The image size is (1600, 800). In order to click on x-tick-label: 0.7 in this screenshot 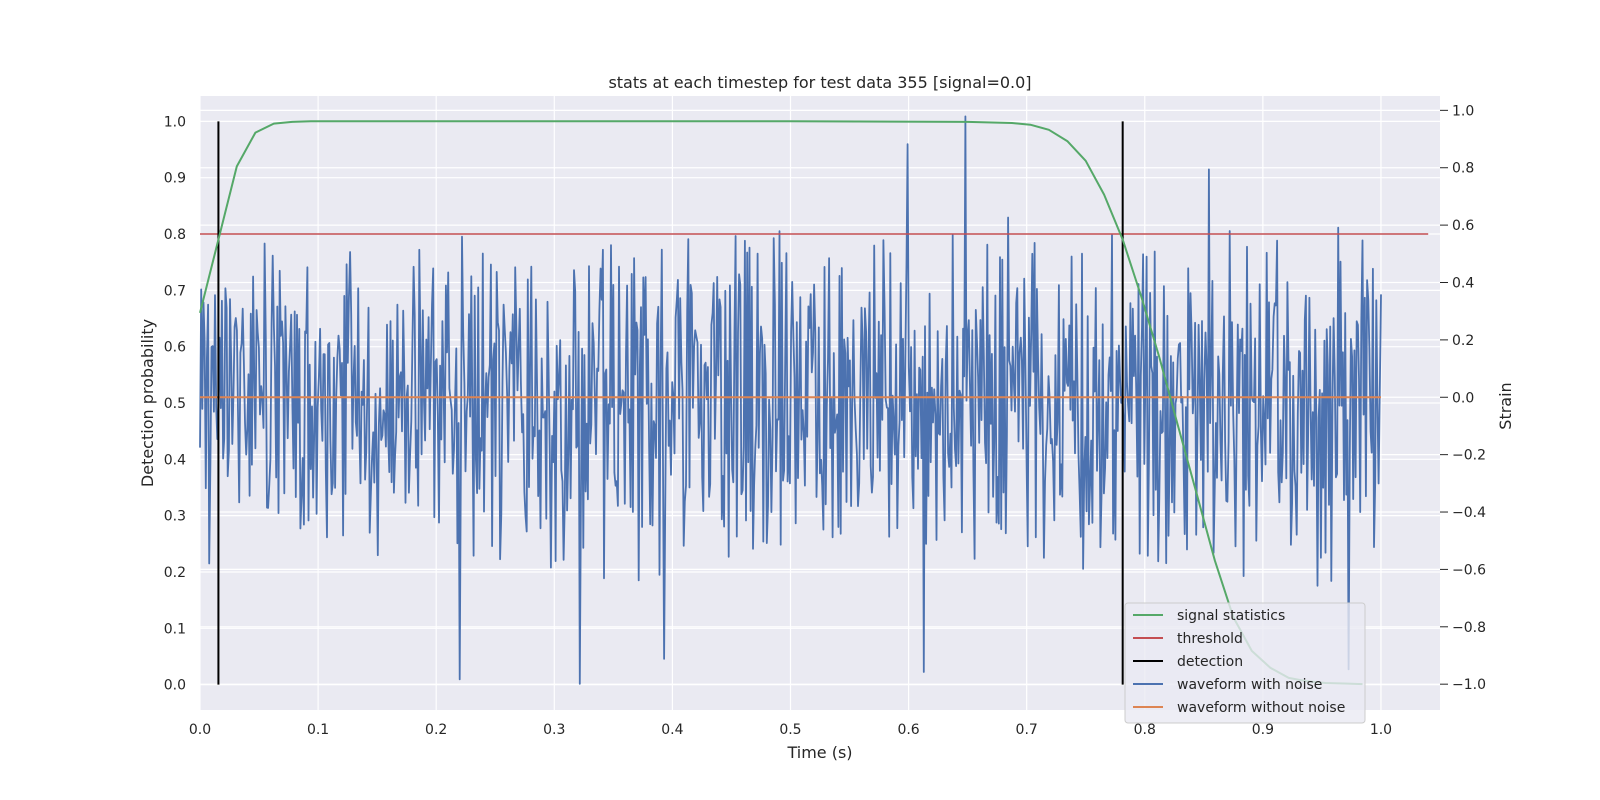, I will do `click(1027, 730)`.